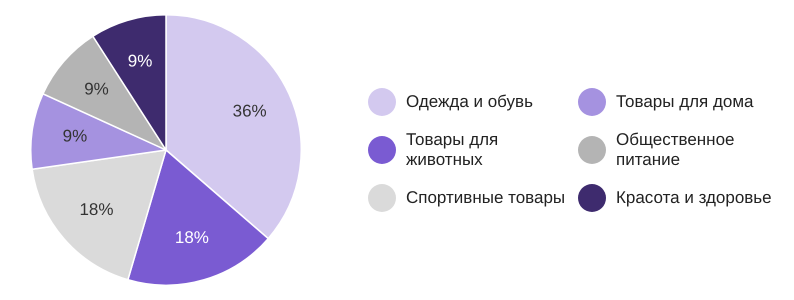 This screenshot has height=300, width=794. What do you see at coordinates (469, 102) in the screenshot?
I see `legend-label: Одежда и обувь` at bounding box center [469, 102].